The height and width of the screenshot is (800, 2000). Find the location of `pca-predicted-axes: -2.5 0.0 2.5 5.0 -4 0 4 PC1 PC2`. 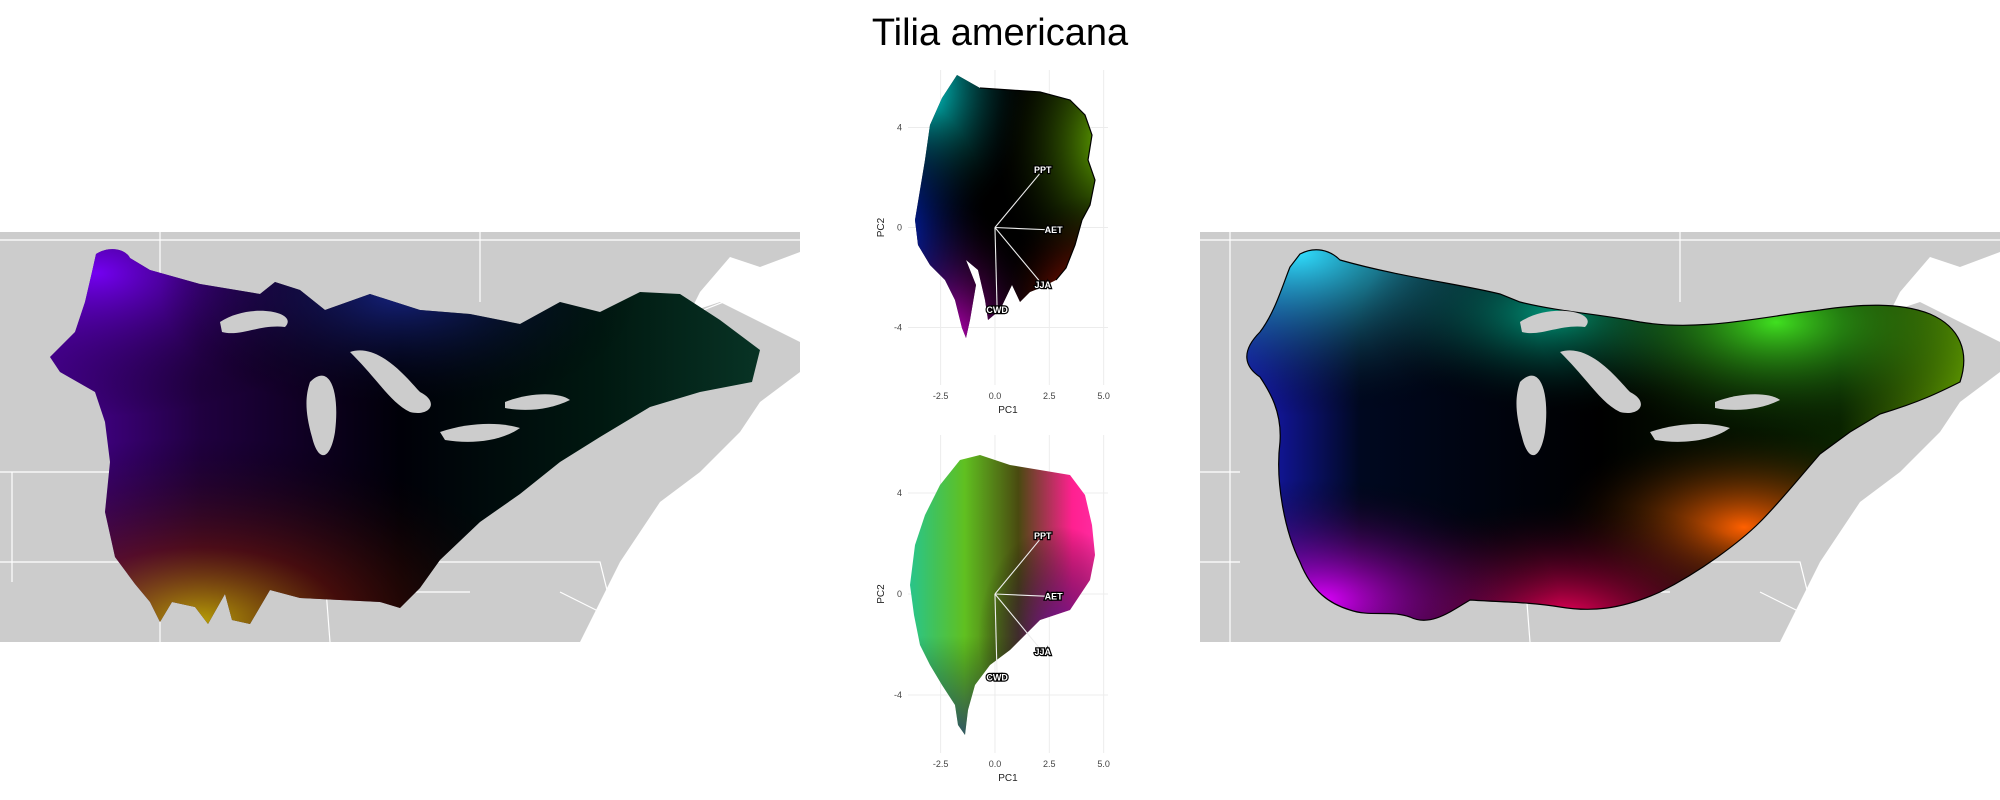

pca-predicted-axes: -2.5 0.0 2.5 5.0 -4 0 4 PC1 PC2 is located at coordinates (993, 270).